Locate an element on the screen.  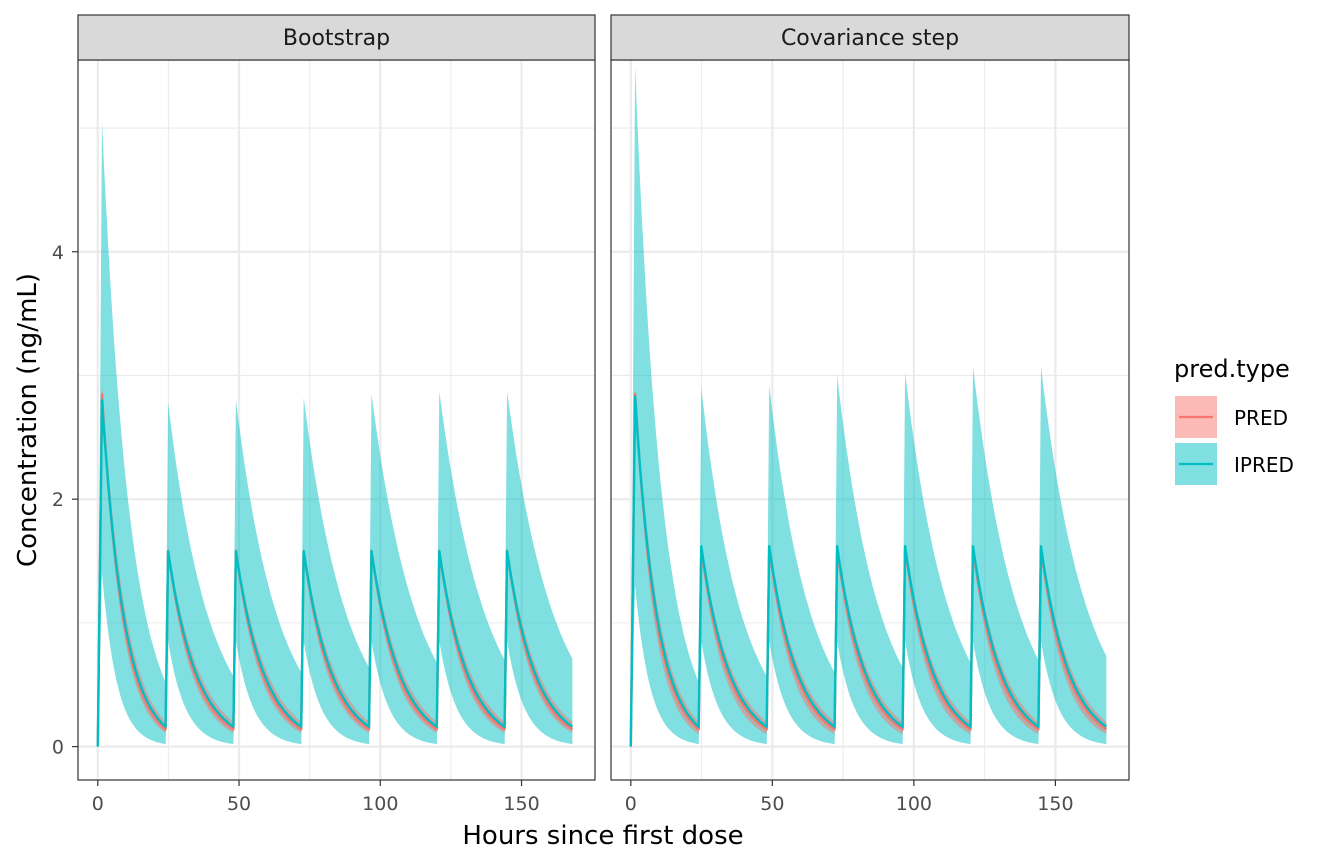
legend-title: pred.type is located at coordinates (1232, 369).